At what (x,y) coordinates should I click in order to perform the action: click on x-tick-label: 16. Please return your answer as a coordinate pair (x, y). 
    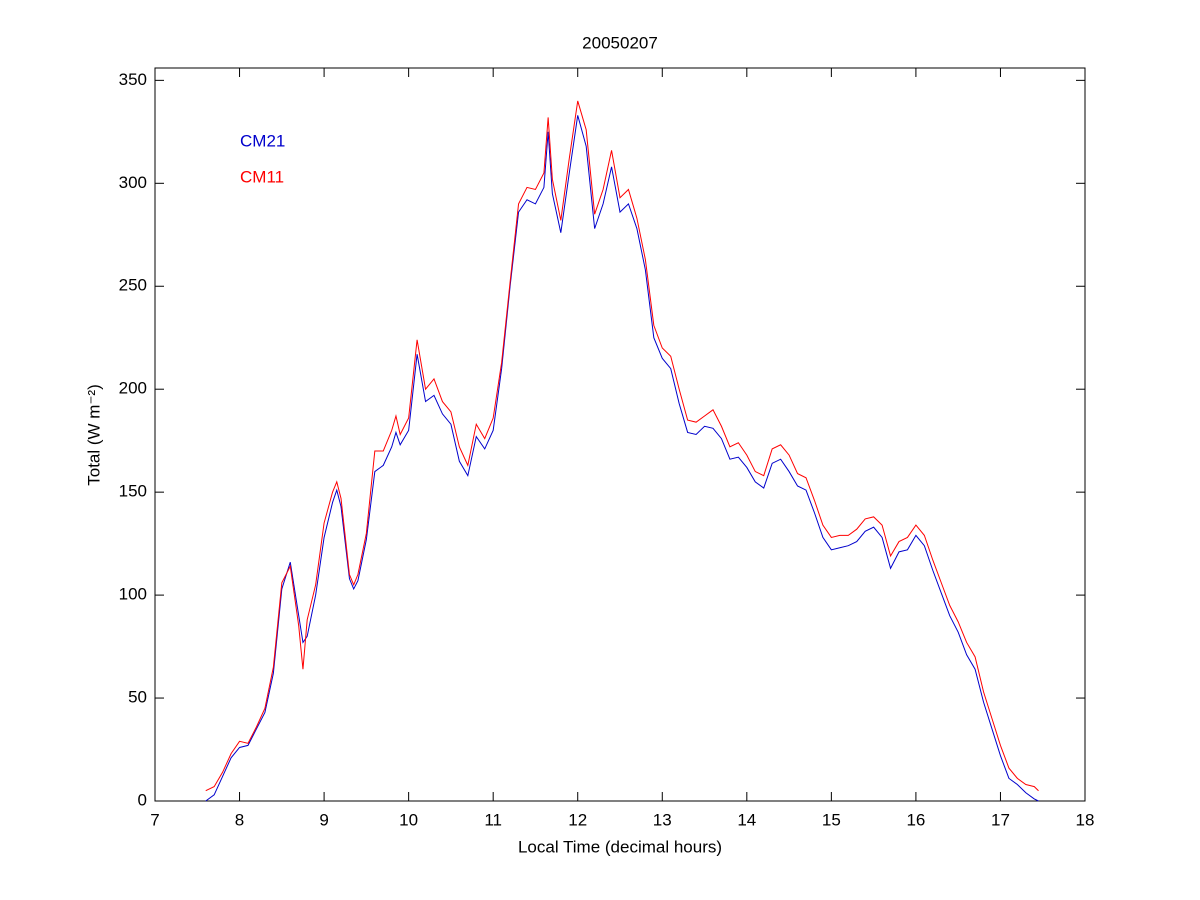
    Looking at the image, I should click on (915, 819).